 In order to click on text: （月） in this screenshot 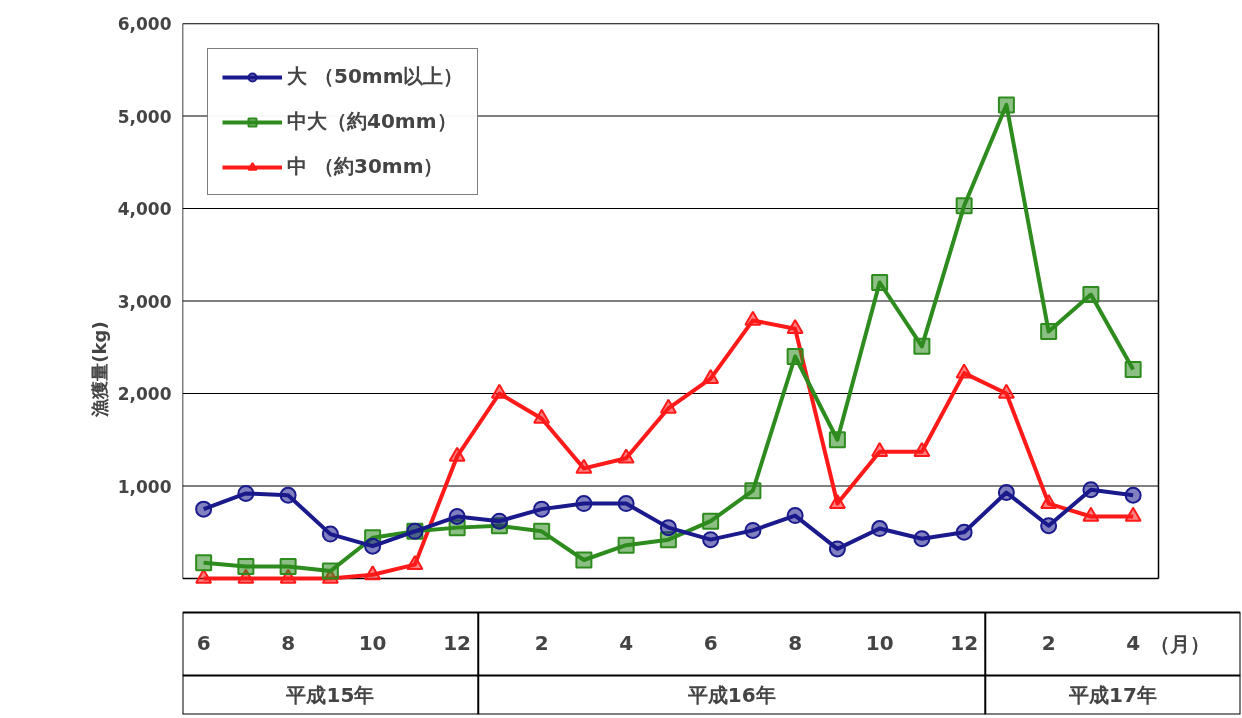, I will do `click(1180, 644)`.